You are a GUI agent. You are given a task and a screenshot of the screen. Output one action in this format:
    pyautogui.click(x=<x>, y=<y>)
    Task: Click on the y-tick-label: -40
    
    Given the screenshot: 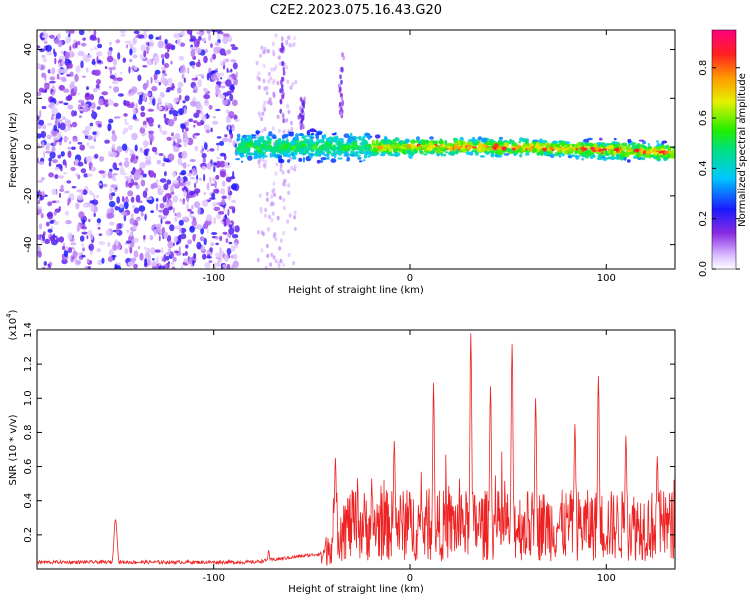 What is the action you would take?
    pyautogui.click(x=28, y=244)
    